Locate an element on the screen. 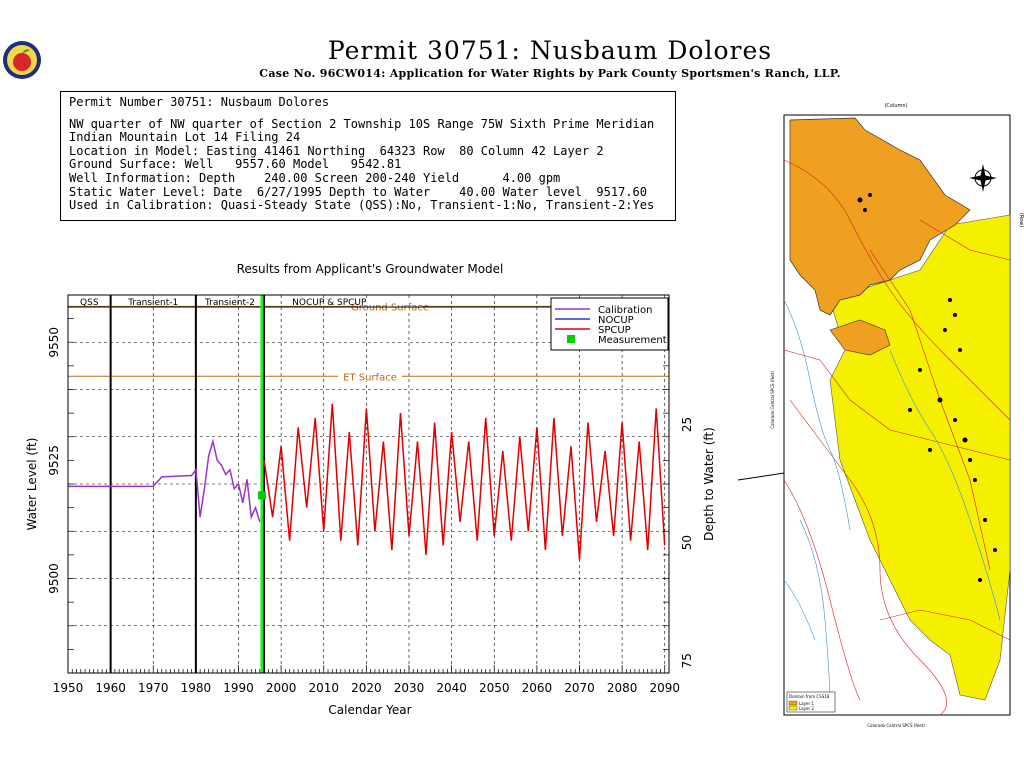 This screenshot has height=768, width=1024. series-line-spcup is located at coordinates (464, 481).